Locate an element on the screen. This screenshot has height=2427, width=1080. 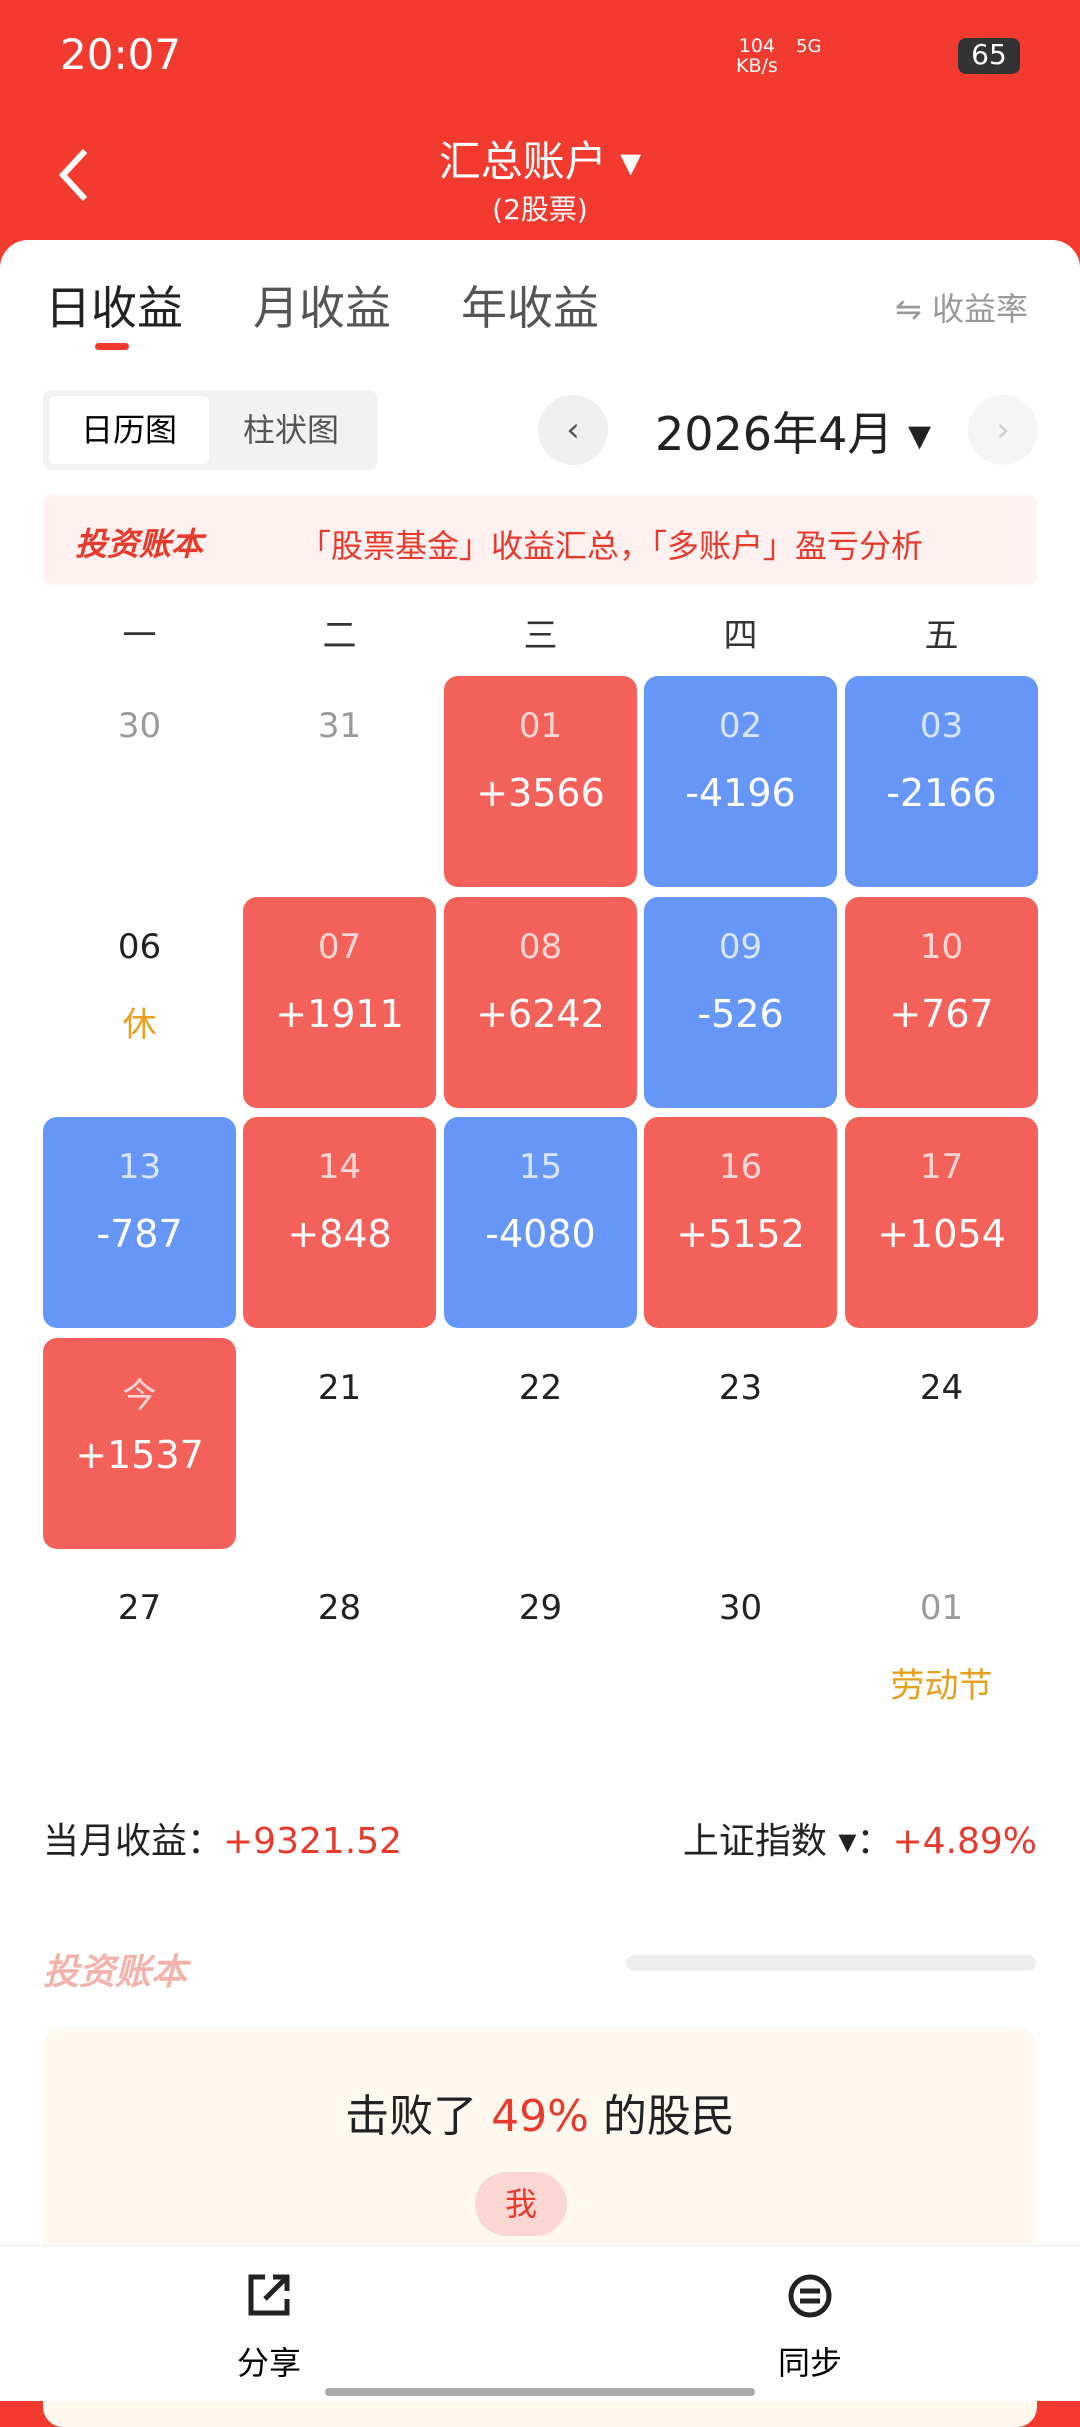
day-number: 24 is located at coordinates (941, 1387).